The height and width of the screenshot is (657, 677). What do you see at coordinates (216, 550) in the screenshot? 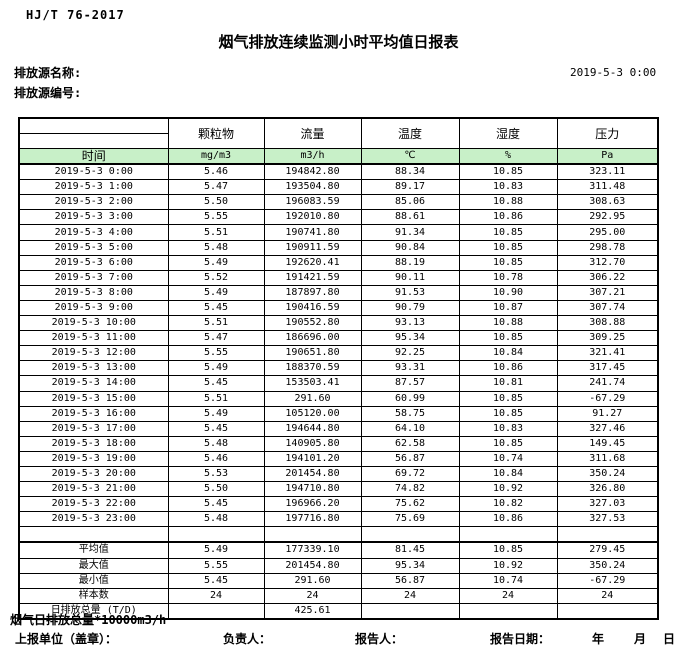
I see `summary-value-cell: 5.49` at bounding box center [216, 550].